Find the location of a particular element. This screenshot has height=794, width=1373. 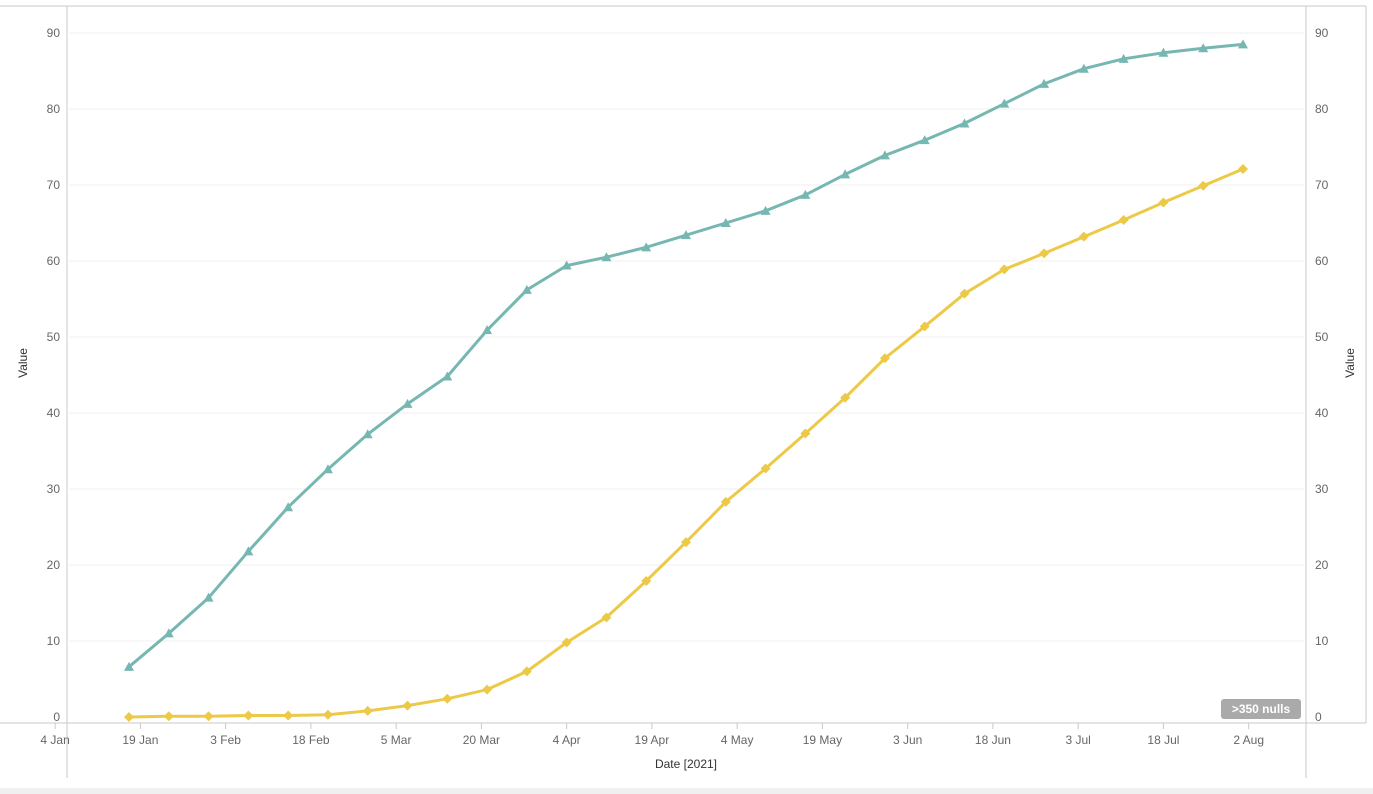

x-tick-label: 19 Jan is located at coordinates (140, 740).